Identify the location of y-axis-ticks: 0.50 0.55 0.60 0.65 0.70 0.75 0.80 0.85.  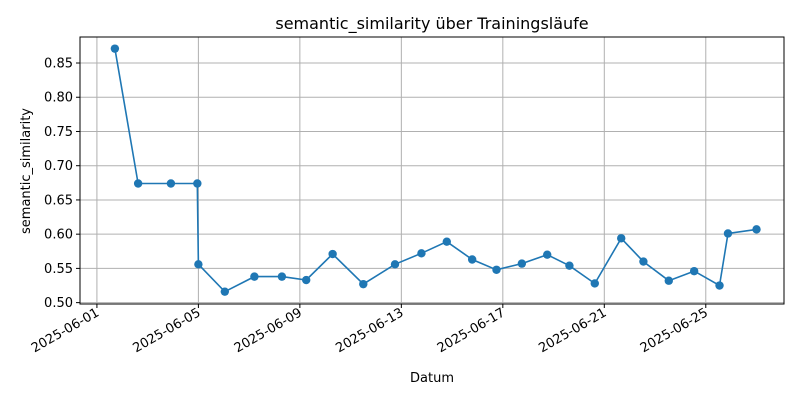
(62, 184).